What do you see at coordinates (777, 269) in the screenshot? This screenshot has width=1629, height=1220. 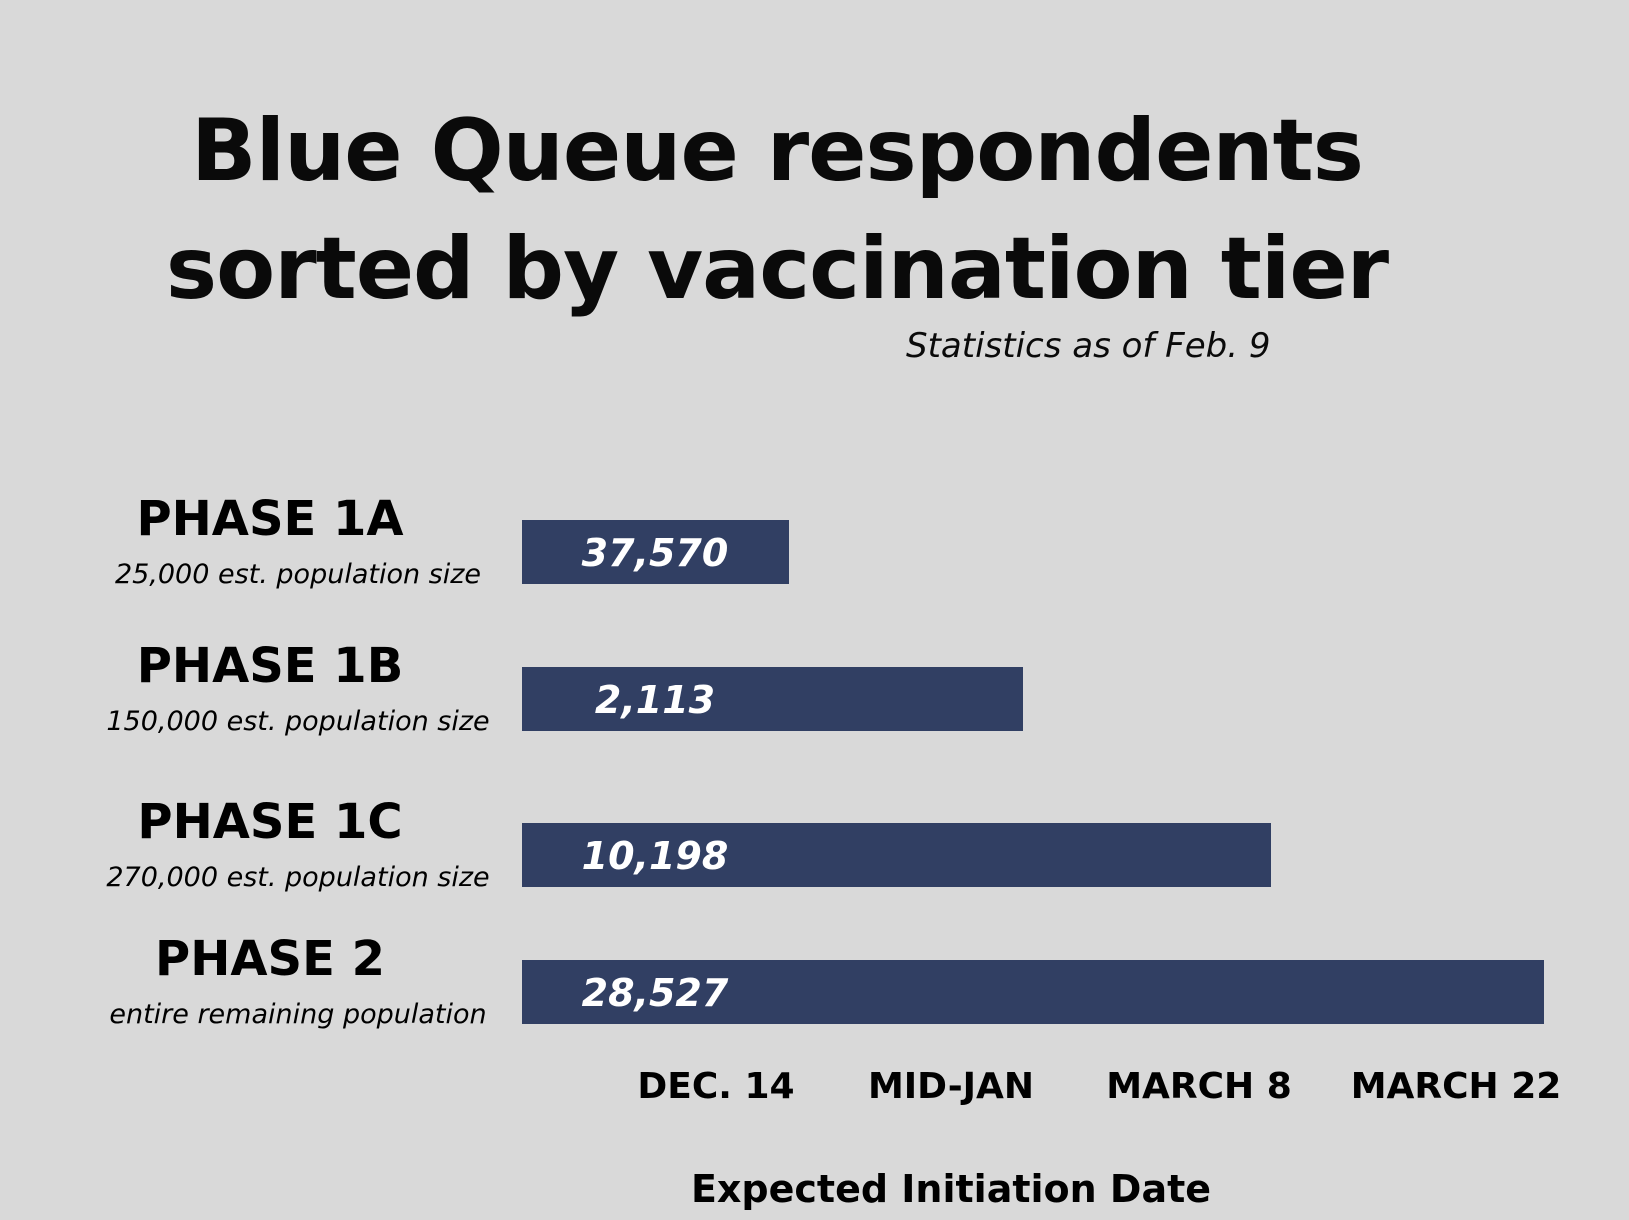 I see `chart-title-line-2: sorted by vaccination tier` at bounding box center [777, 269].